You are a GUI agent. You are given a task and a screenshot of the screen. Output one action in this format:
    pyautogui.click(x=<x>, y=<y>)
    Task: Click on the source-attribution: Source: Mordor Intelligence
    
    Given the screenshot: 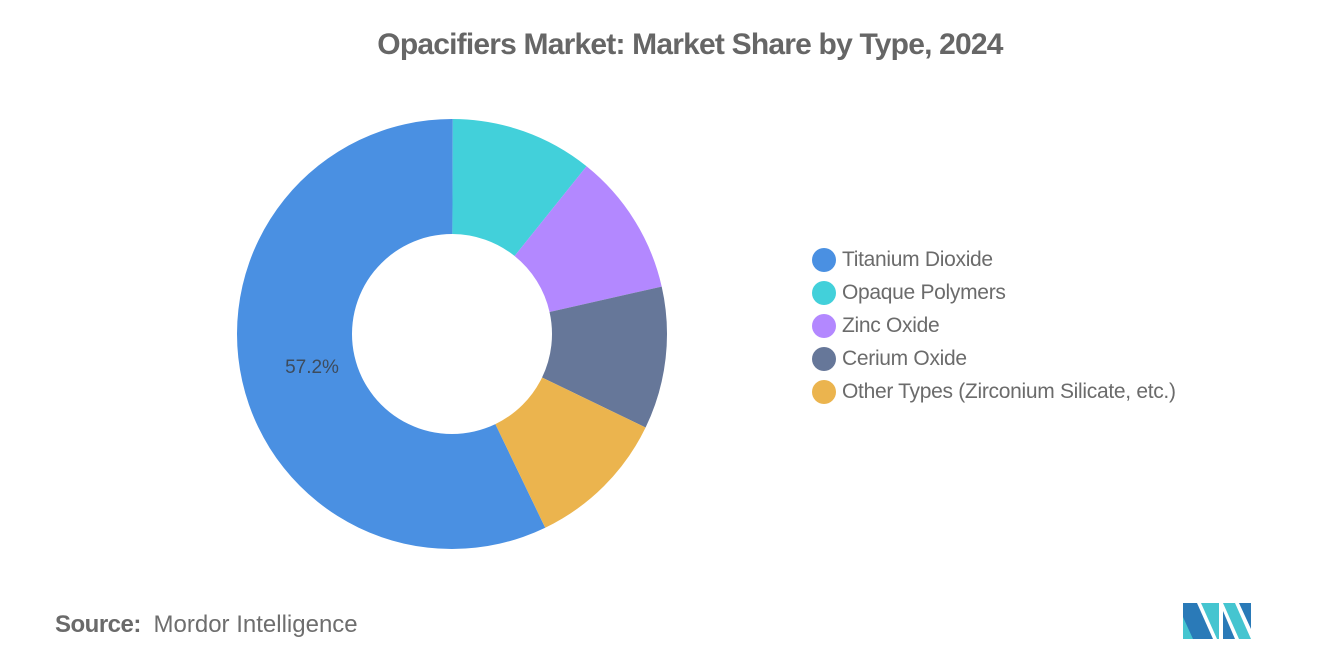 What is the action you would take?
    pyautogui.click(x=206, y=625)
    